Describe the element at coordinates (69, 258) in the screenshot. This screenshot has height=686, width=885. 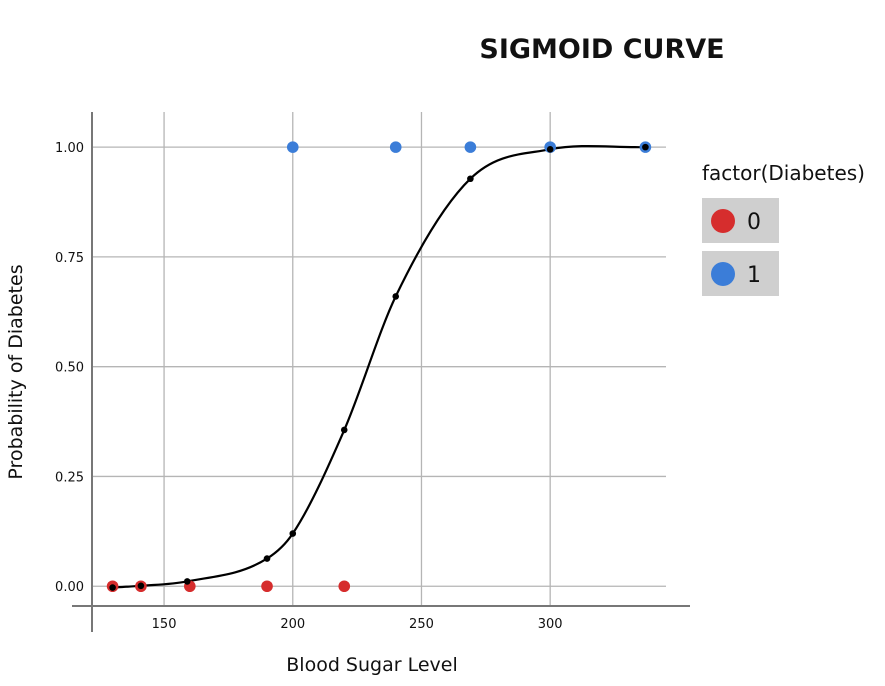
I see `y-tick-label-3: 0.75` at that location.